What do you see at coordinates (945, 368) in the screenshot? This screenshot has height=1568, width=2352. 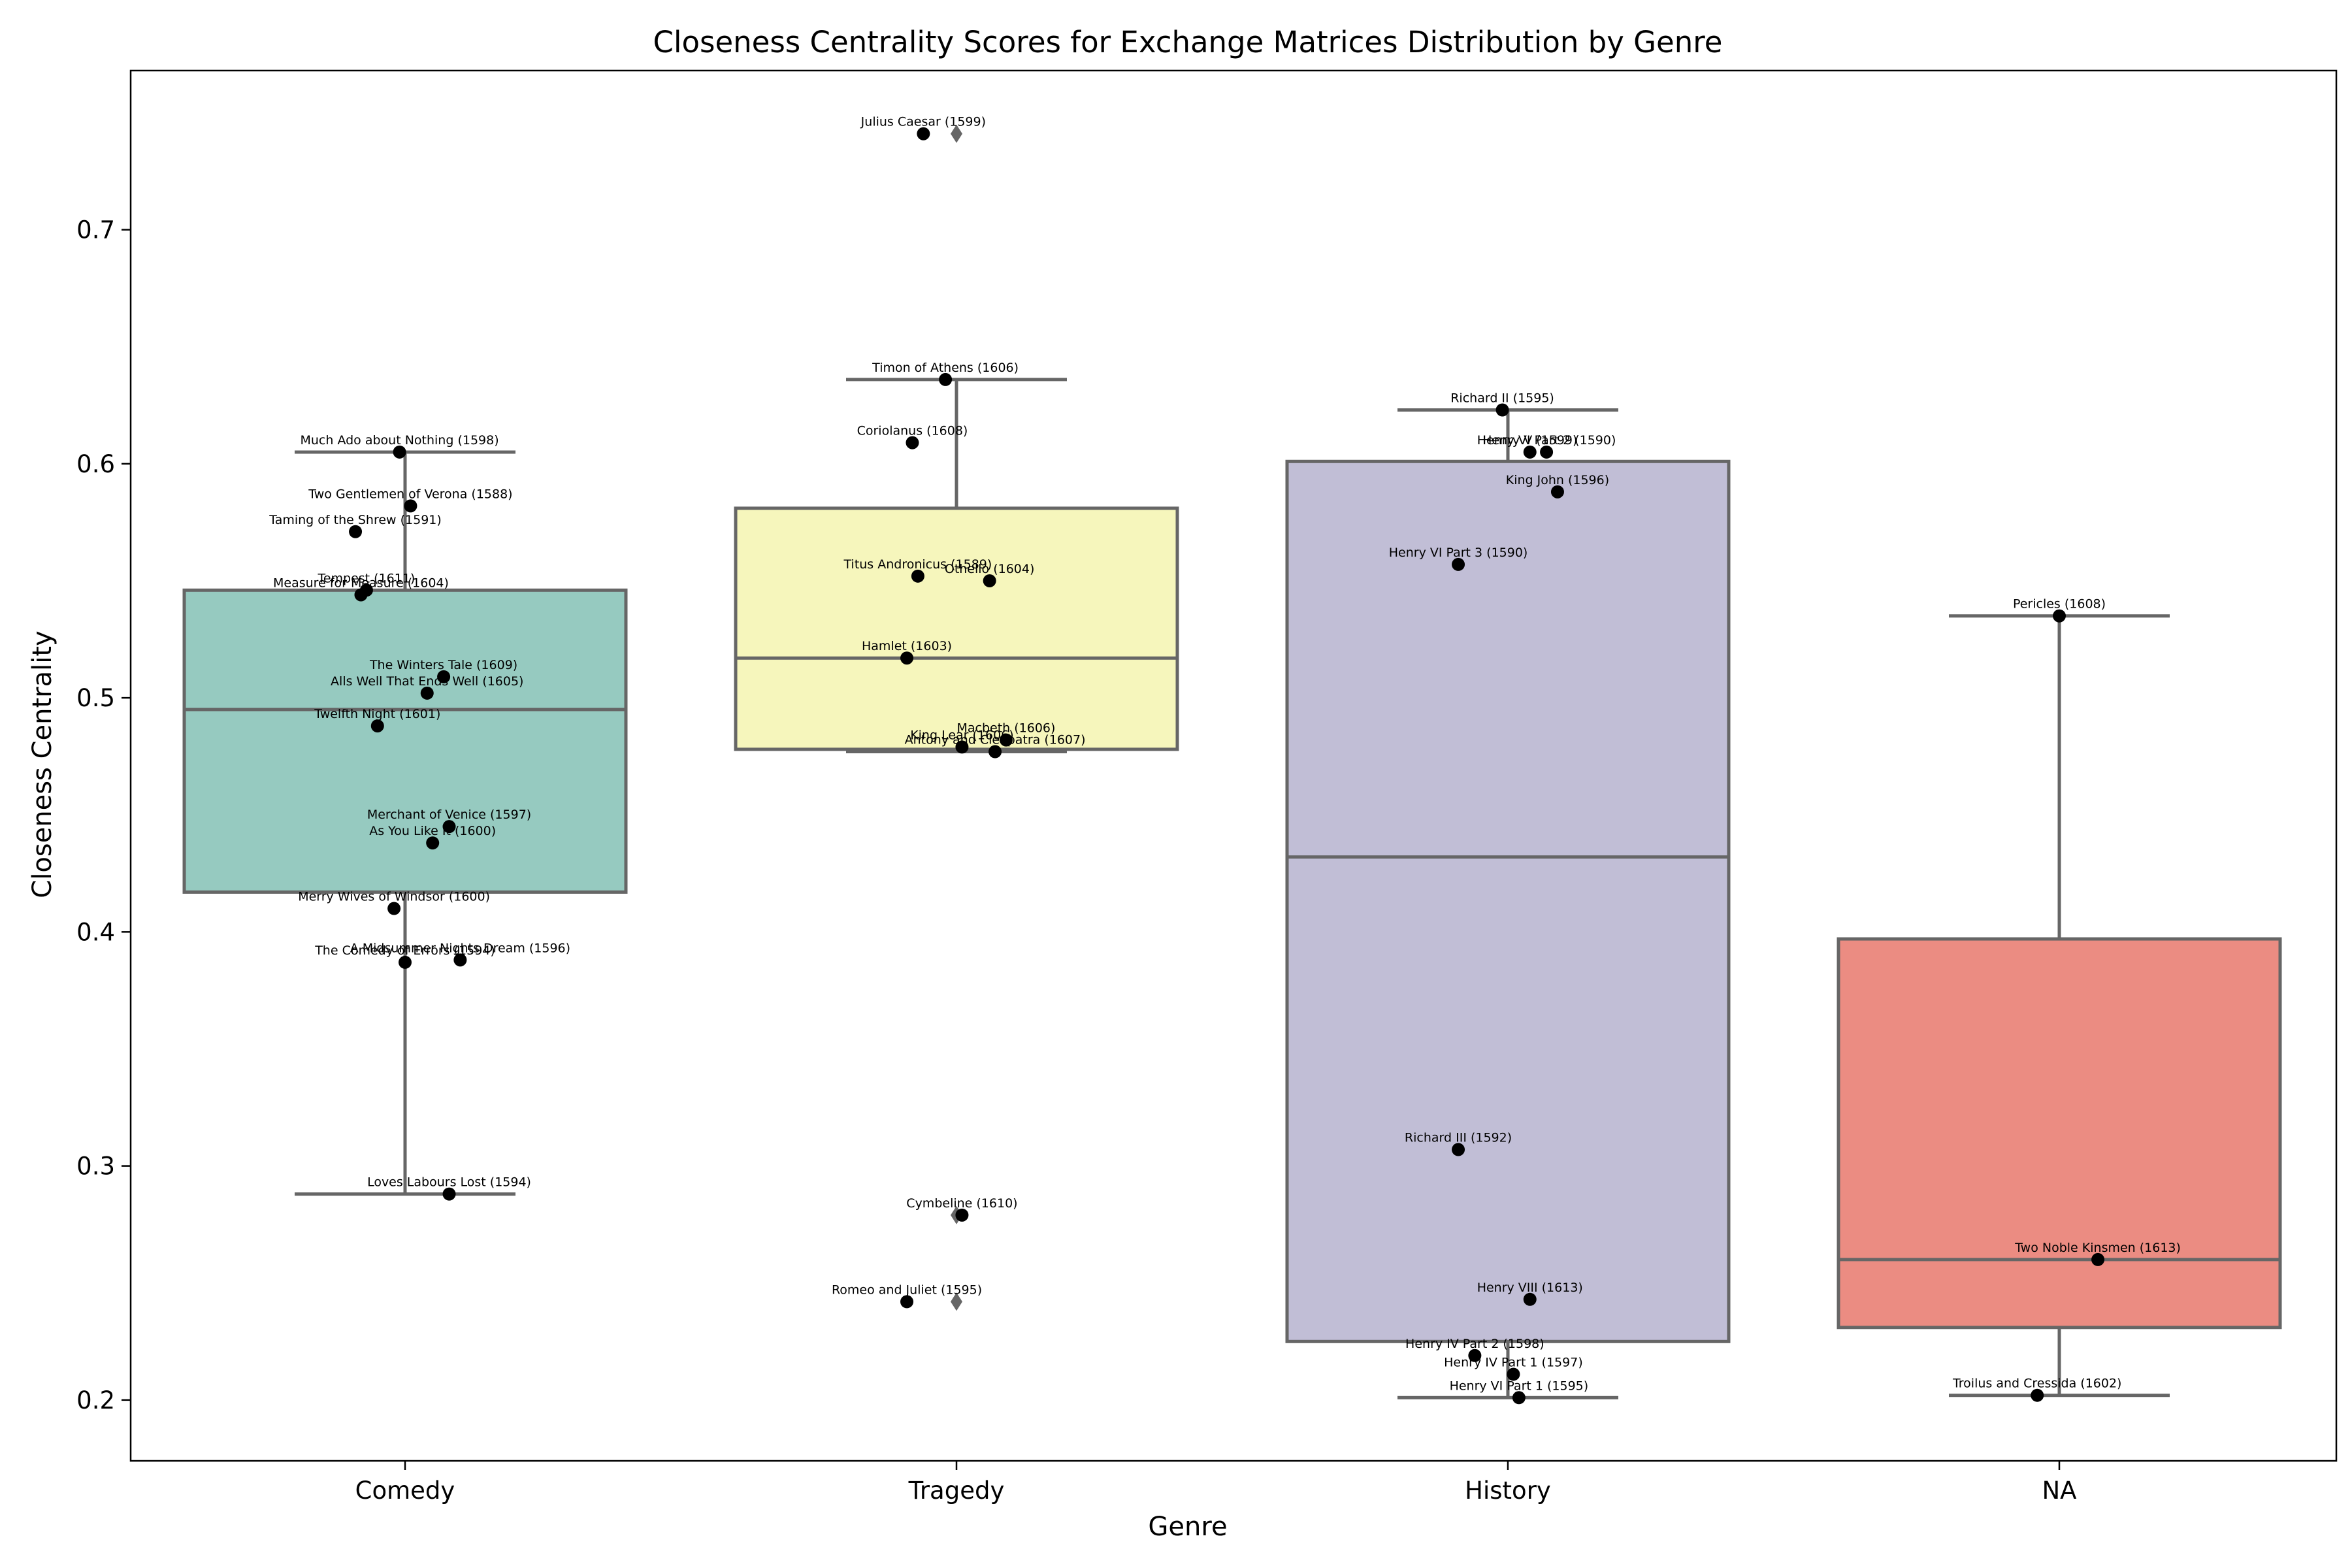 I see `data-point-label: Timon of Athens (1606)` at bounding box center [945, 368].